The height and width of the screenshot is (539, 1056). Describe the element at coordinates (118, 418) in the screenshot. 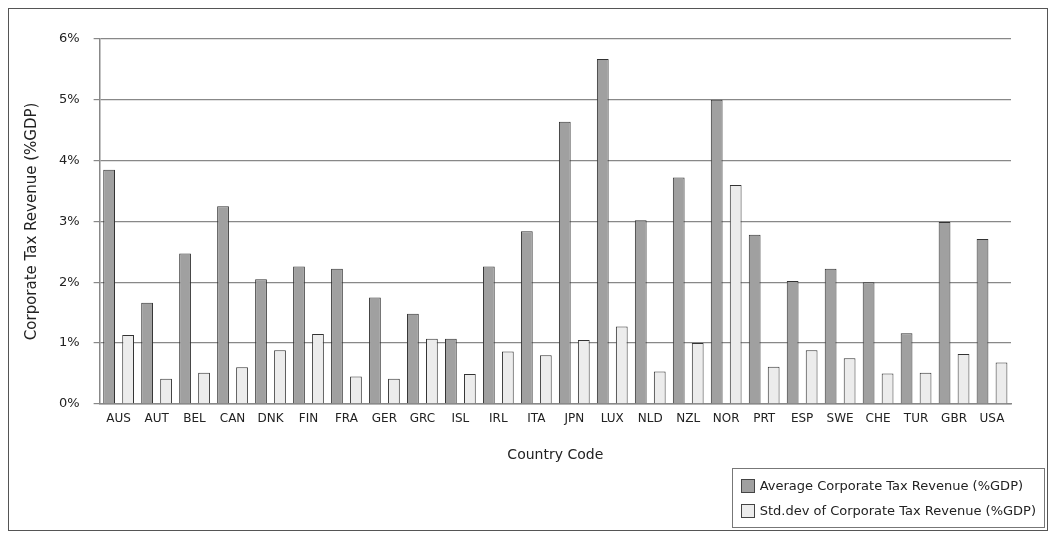

I see `x-tick-label: AUS` at that location.